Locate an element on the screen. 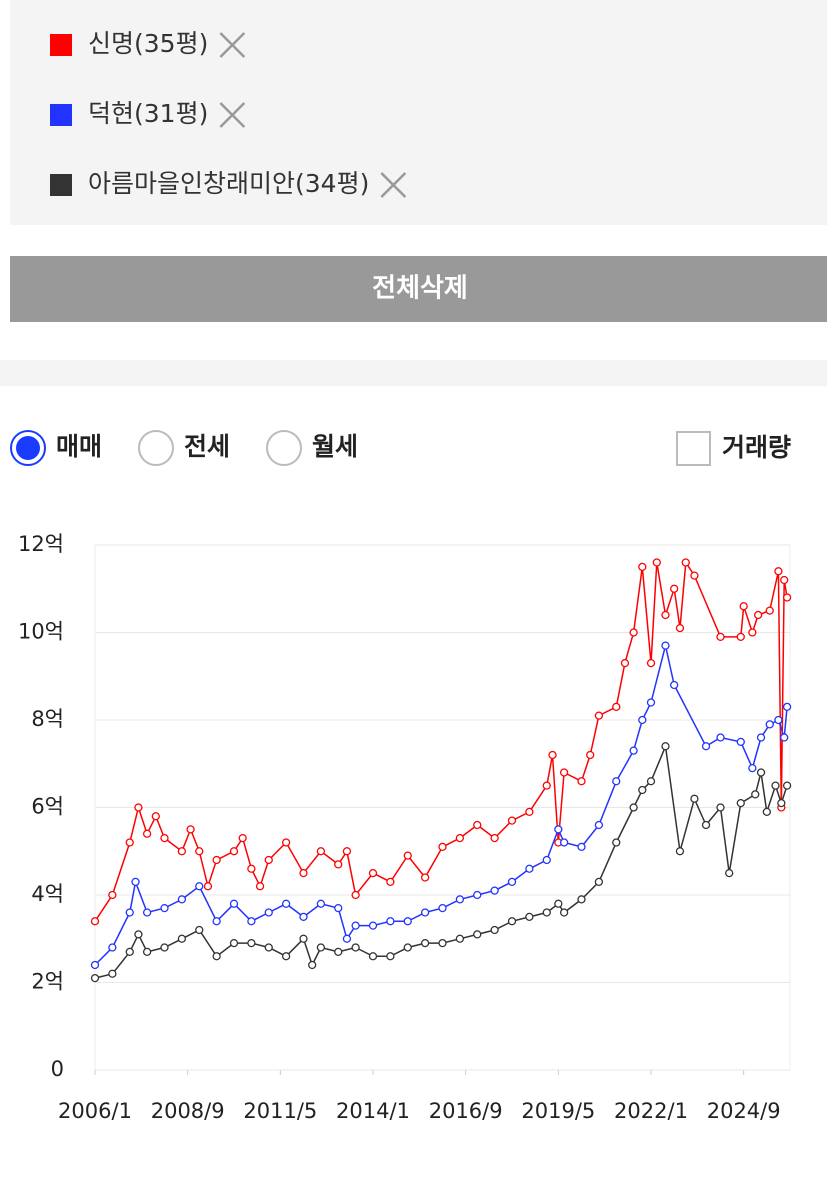 This screenshot has width=827, height=1177. y-tick-label: 2억 is located at coordinates (47, 982).